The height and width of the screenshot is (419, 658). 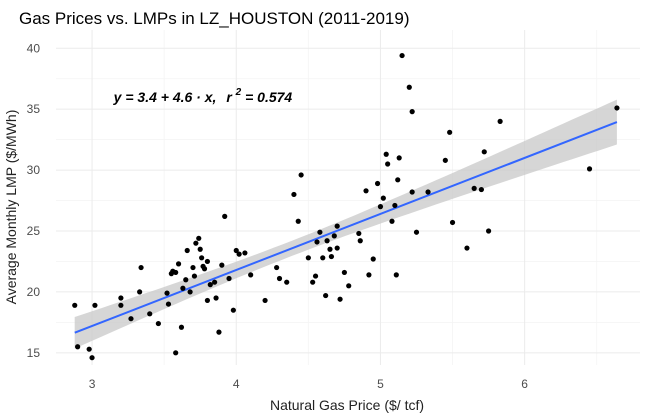 I want to click on equation-r2-value: = 0.574, so click(x=268, y=97).